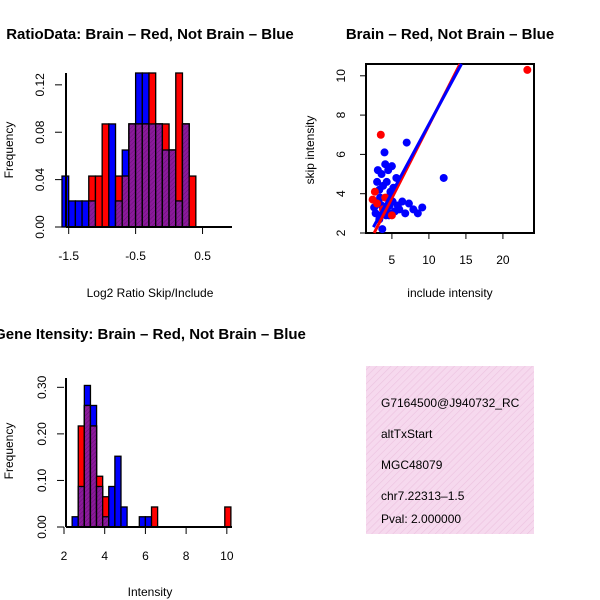 This screenshot has width=600, height=600. Describe the element at coordinates (40, 85) in the screenshot. I see `ratio-y-tick-label: 0.12` at that location.